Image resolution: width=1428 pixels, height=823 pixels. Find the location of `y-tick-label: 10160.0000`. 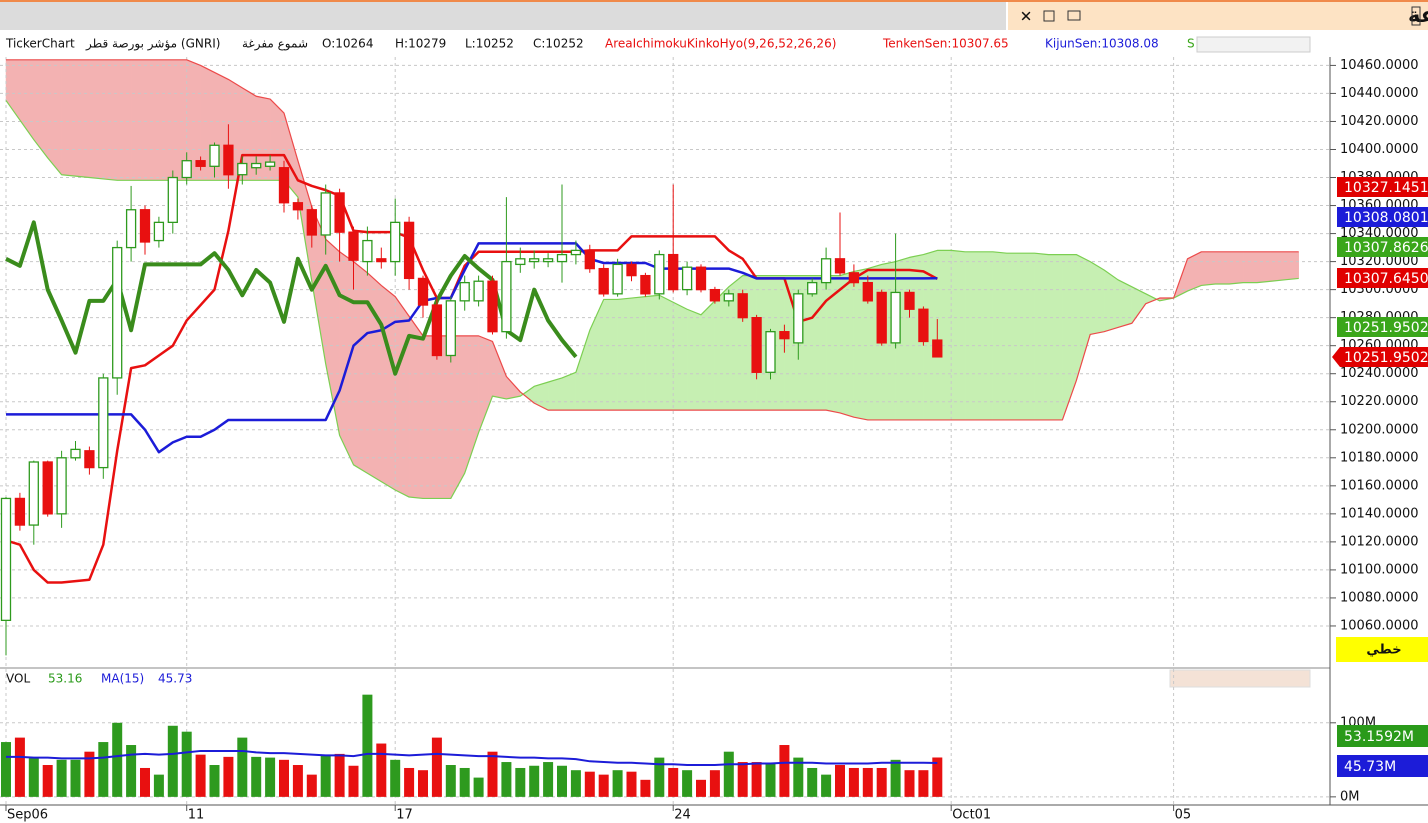

y-tick-label: 10160.0000 is located at coordinates (1379, 485).